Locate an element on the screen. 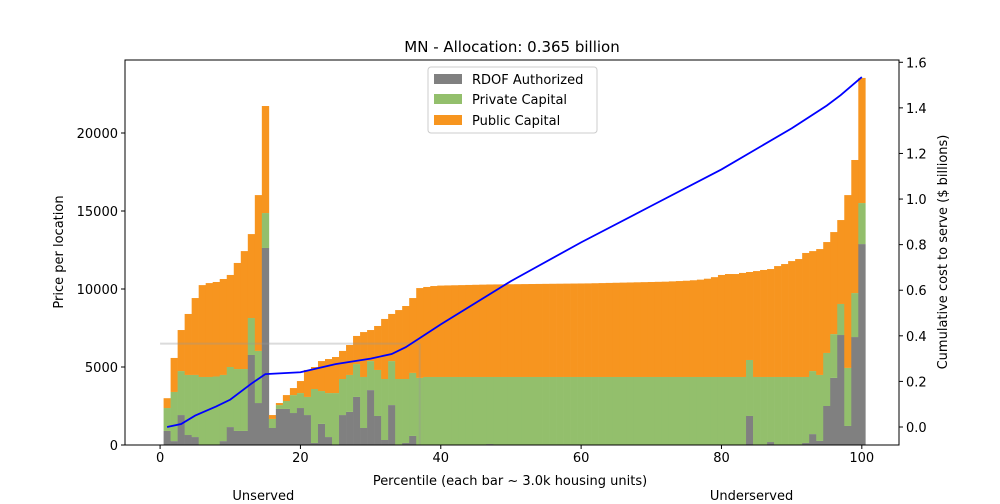 The width and height of the screenshot is (1000, 504). x-tick-label: 40 is located at coordinates (441, 458).